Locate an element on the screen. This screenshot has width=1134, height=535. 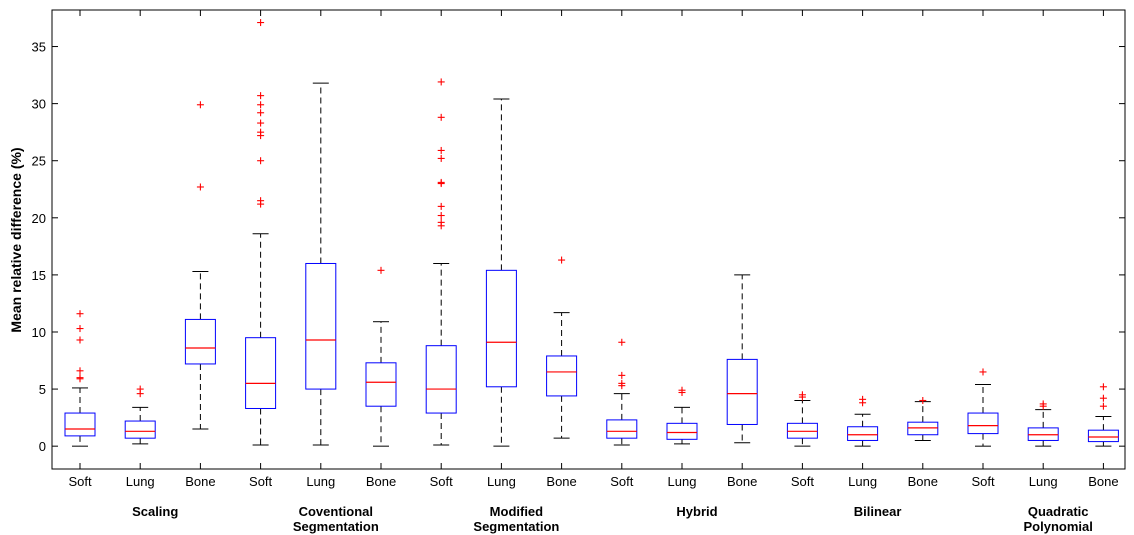
y-tick-label: 10 is located at coordinates (39, 332).